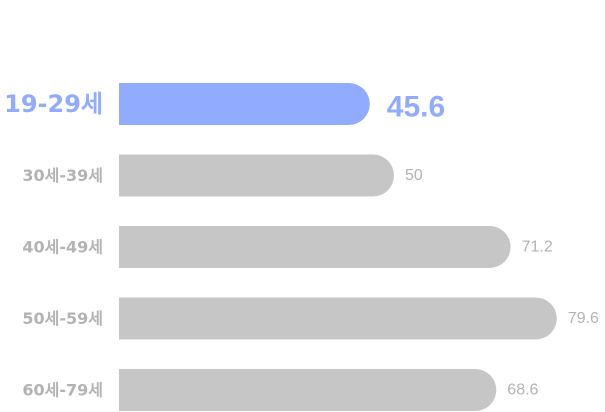 This screenshot has height=412, width=605. Describe the element at coordinates (537, 247) in the screenshot. I see `value-label-3: 71.2` at that location.